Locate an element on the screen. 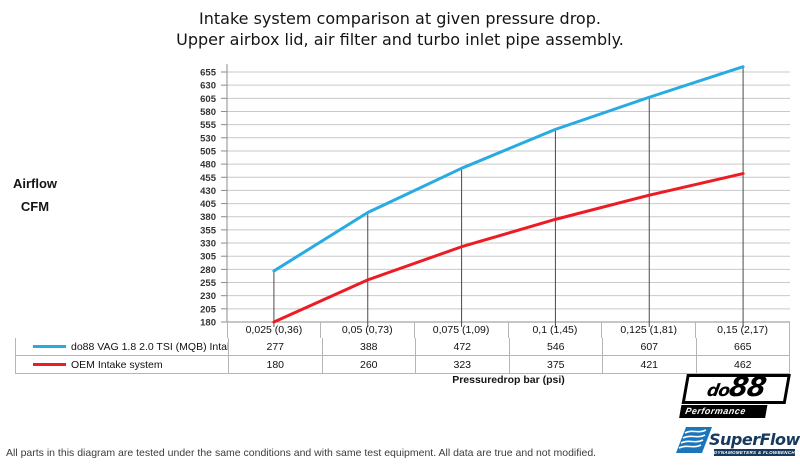  superflow-tagline-bar: DYNAMOMETERS & FLOWBENCHES is located at coordinates (757, 452).